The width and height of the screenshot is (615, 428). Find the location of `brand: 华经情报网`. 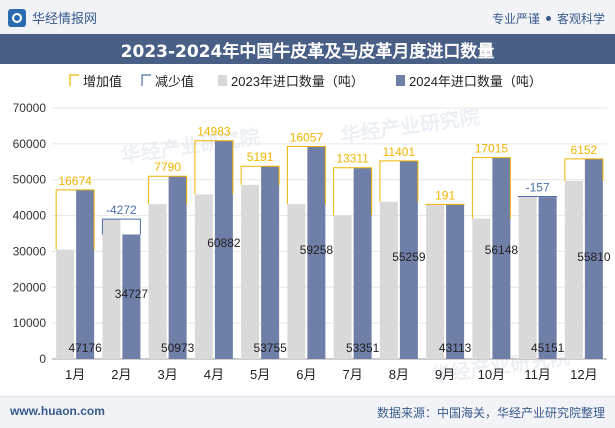

brand: 华经情报网 is located at coordinates (52, 17).